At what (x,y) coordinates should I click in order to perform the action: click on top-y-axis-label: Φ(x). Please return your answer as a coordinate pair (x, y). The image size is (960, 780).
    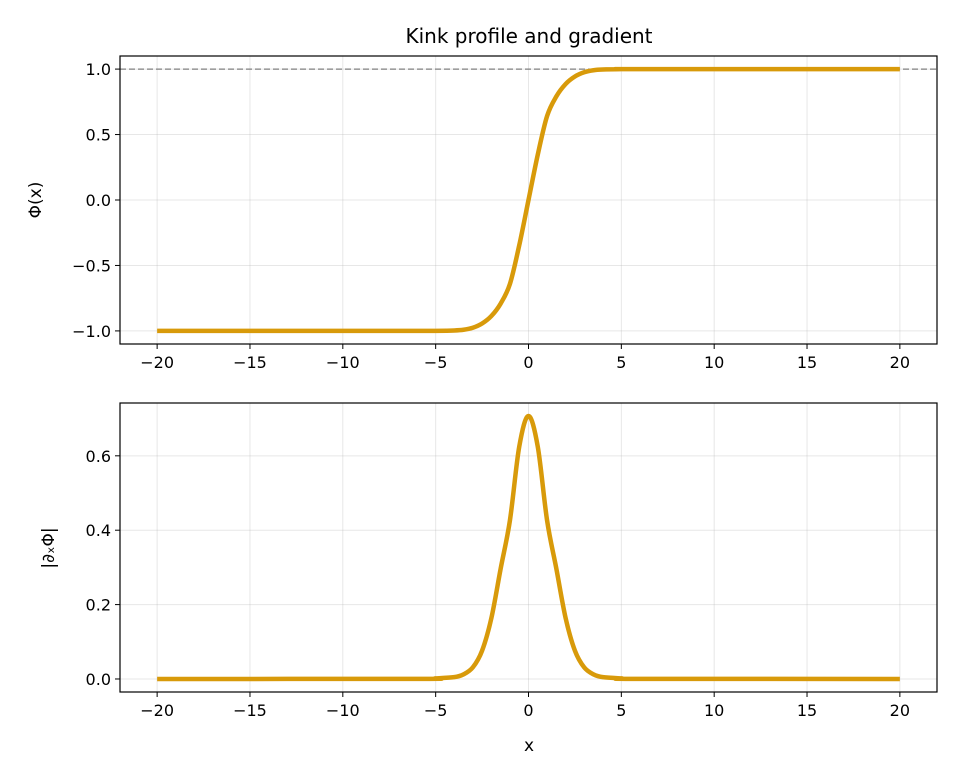
    Looking at the image, I should click on (36, 200).